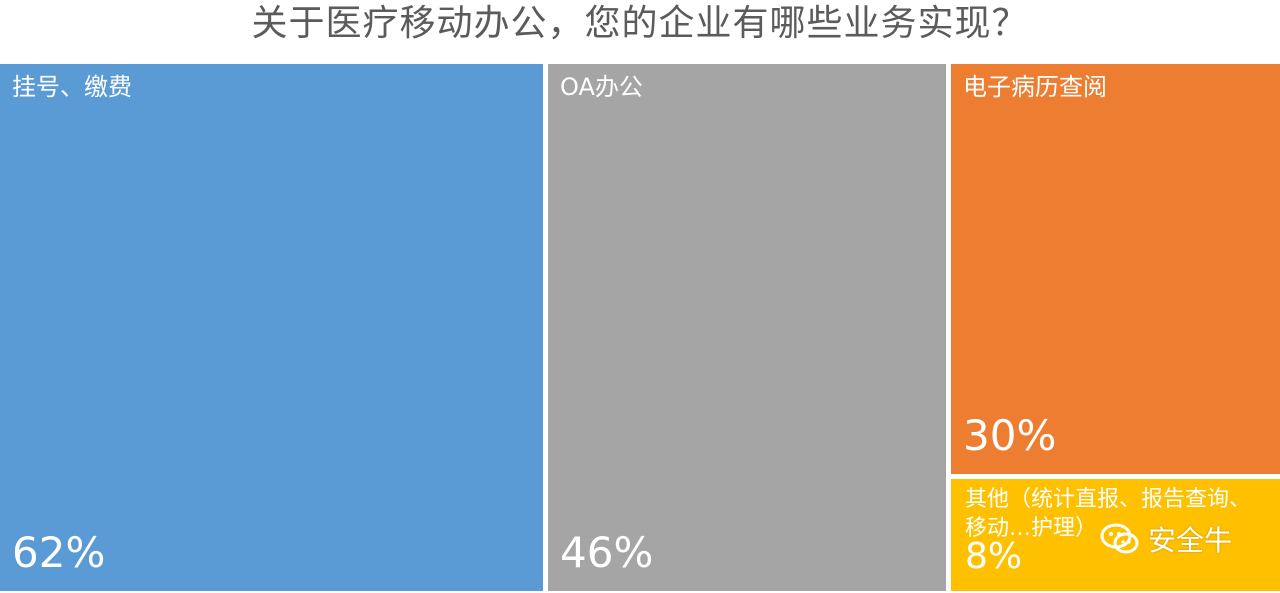  I want to click on watermark: 安全牛, so click(1166, 539).